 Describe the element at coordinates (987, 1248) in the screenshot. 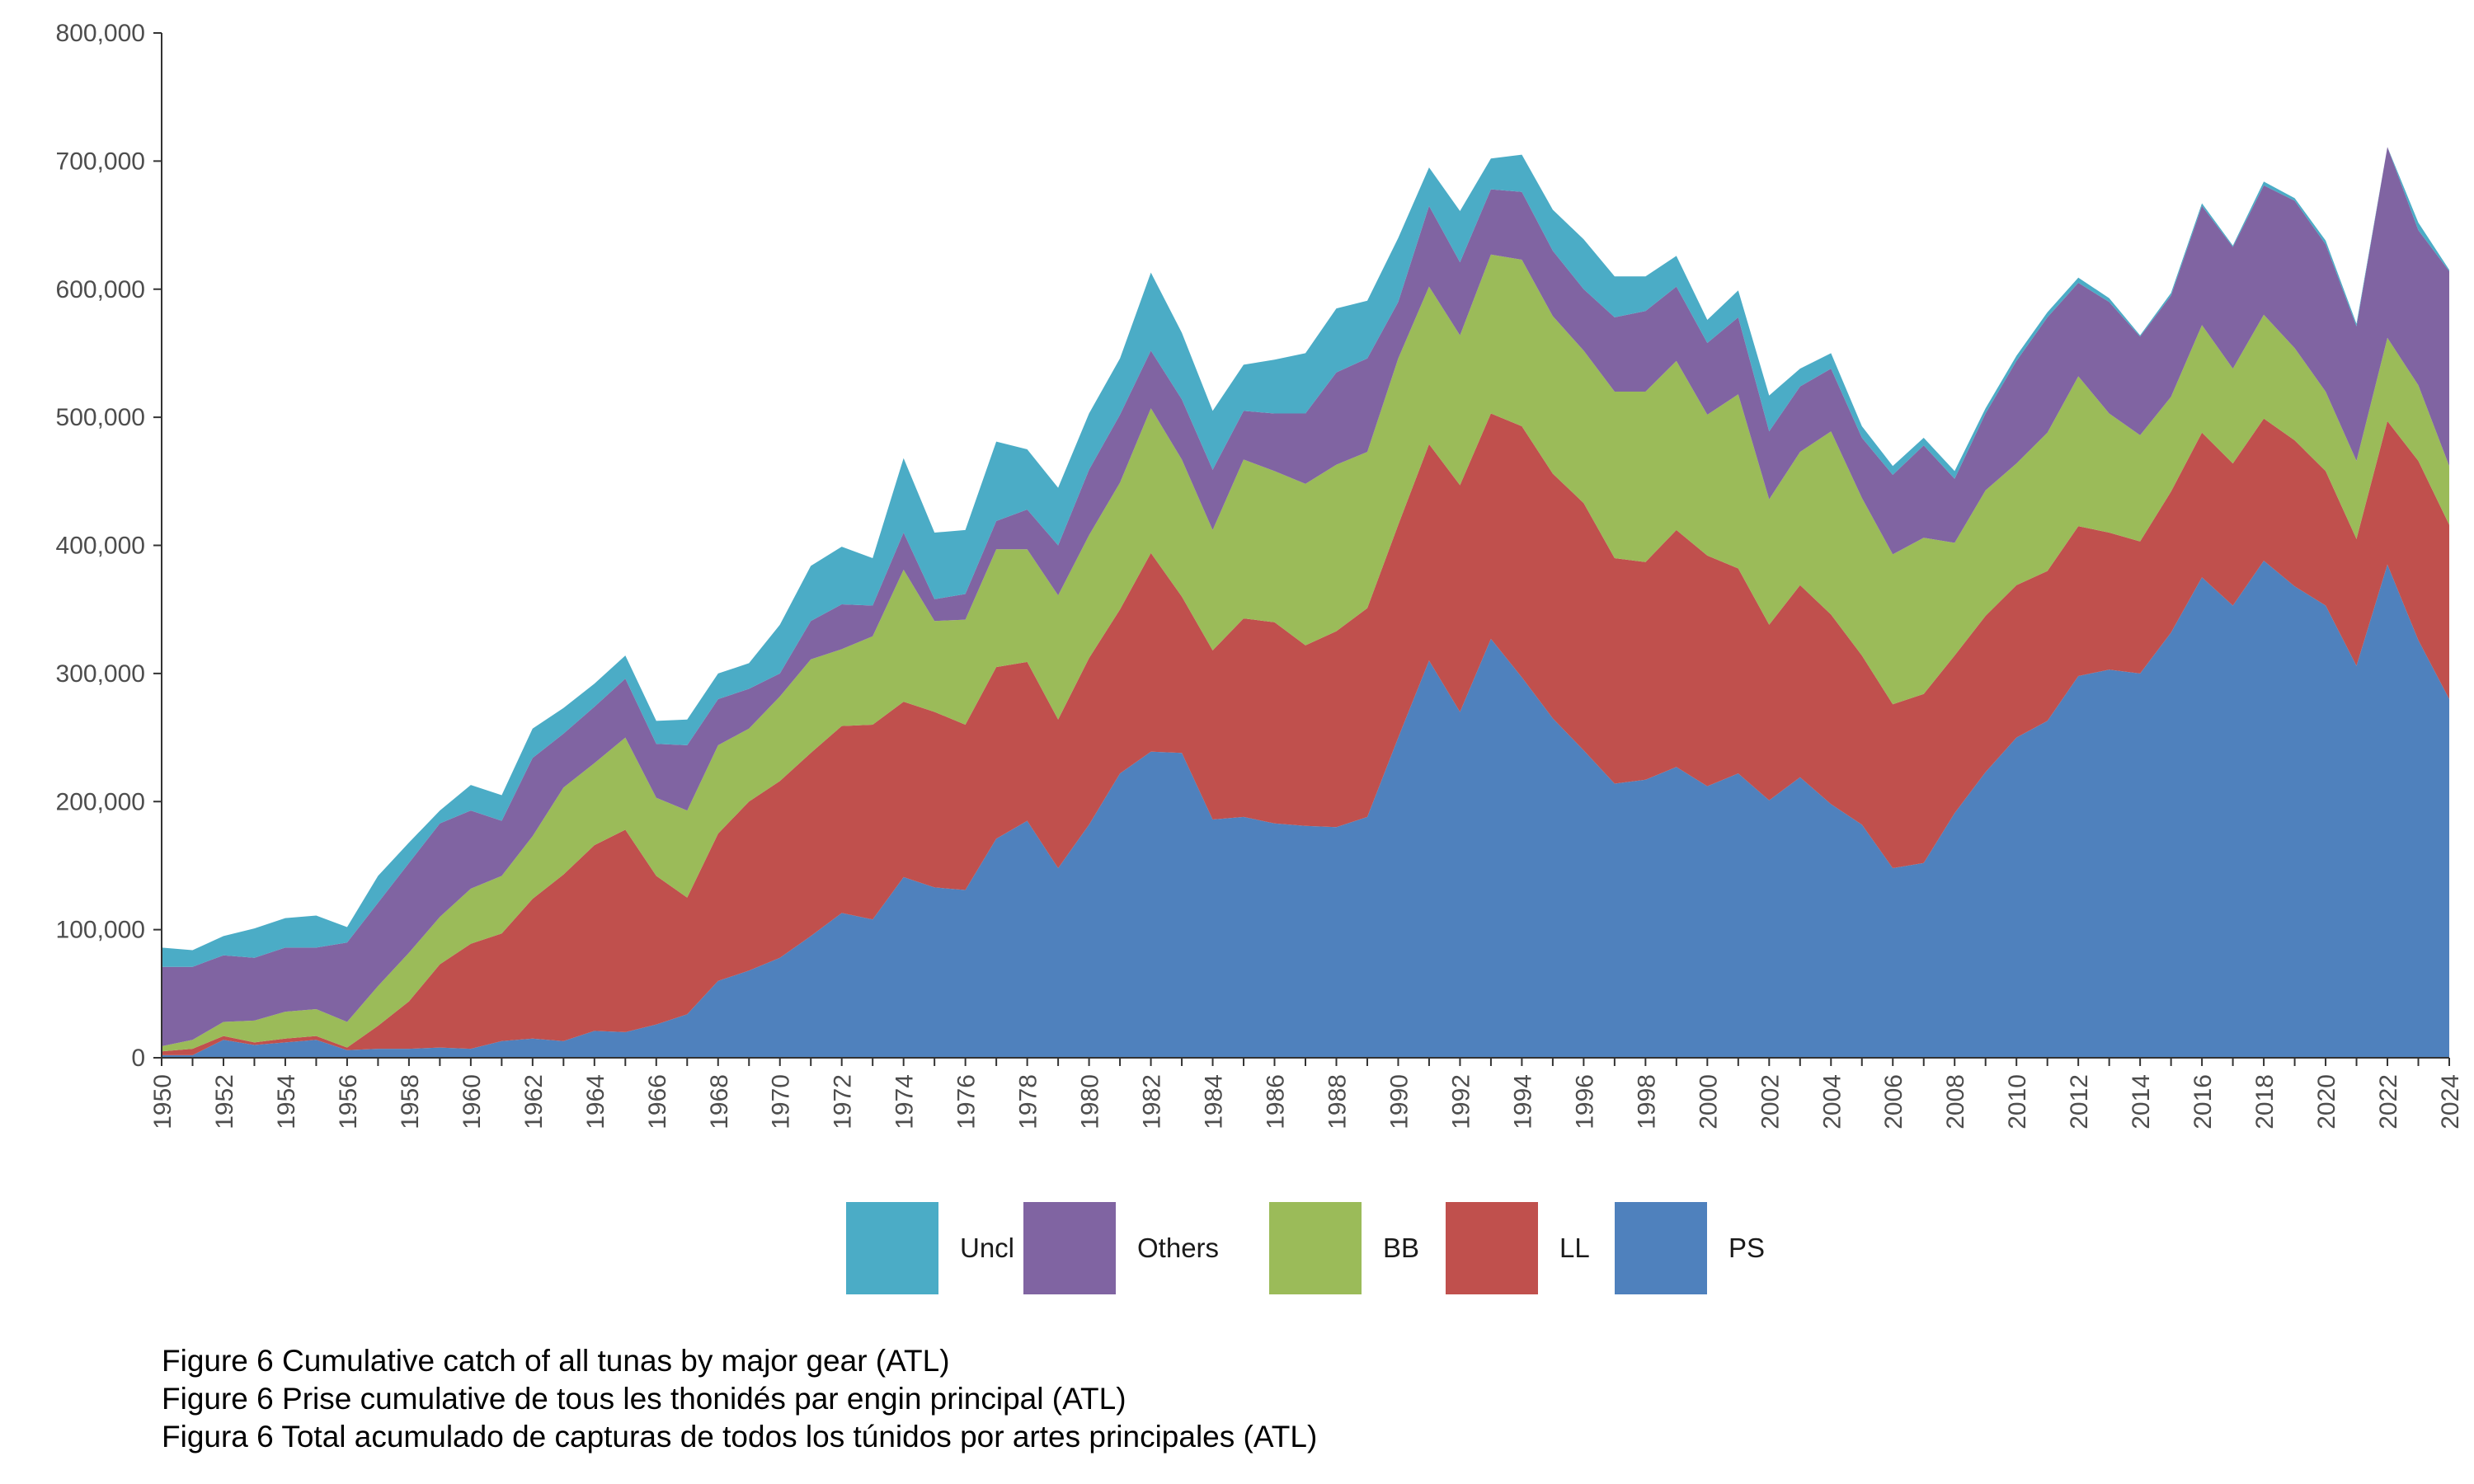

I see `legend-label-uncl: Uncl` at that location.